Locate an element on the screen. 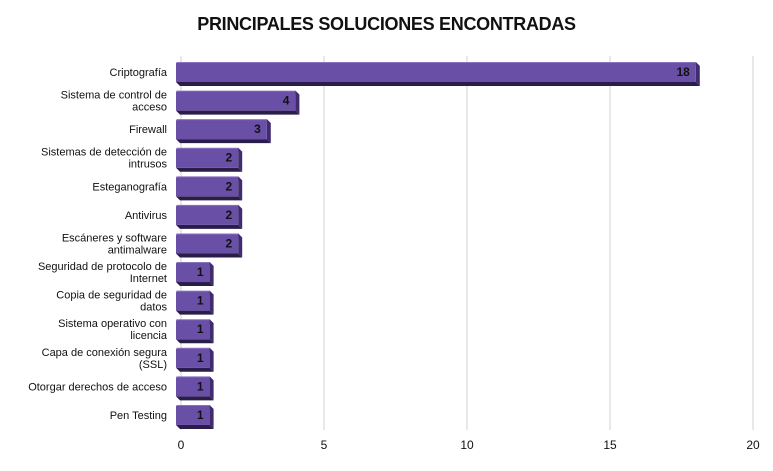 Image resolution: width=773 pixels, height=471 pixels. category-label-11: Otorgar derechos de acceso is located at coordinates (97, 387).